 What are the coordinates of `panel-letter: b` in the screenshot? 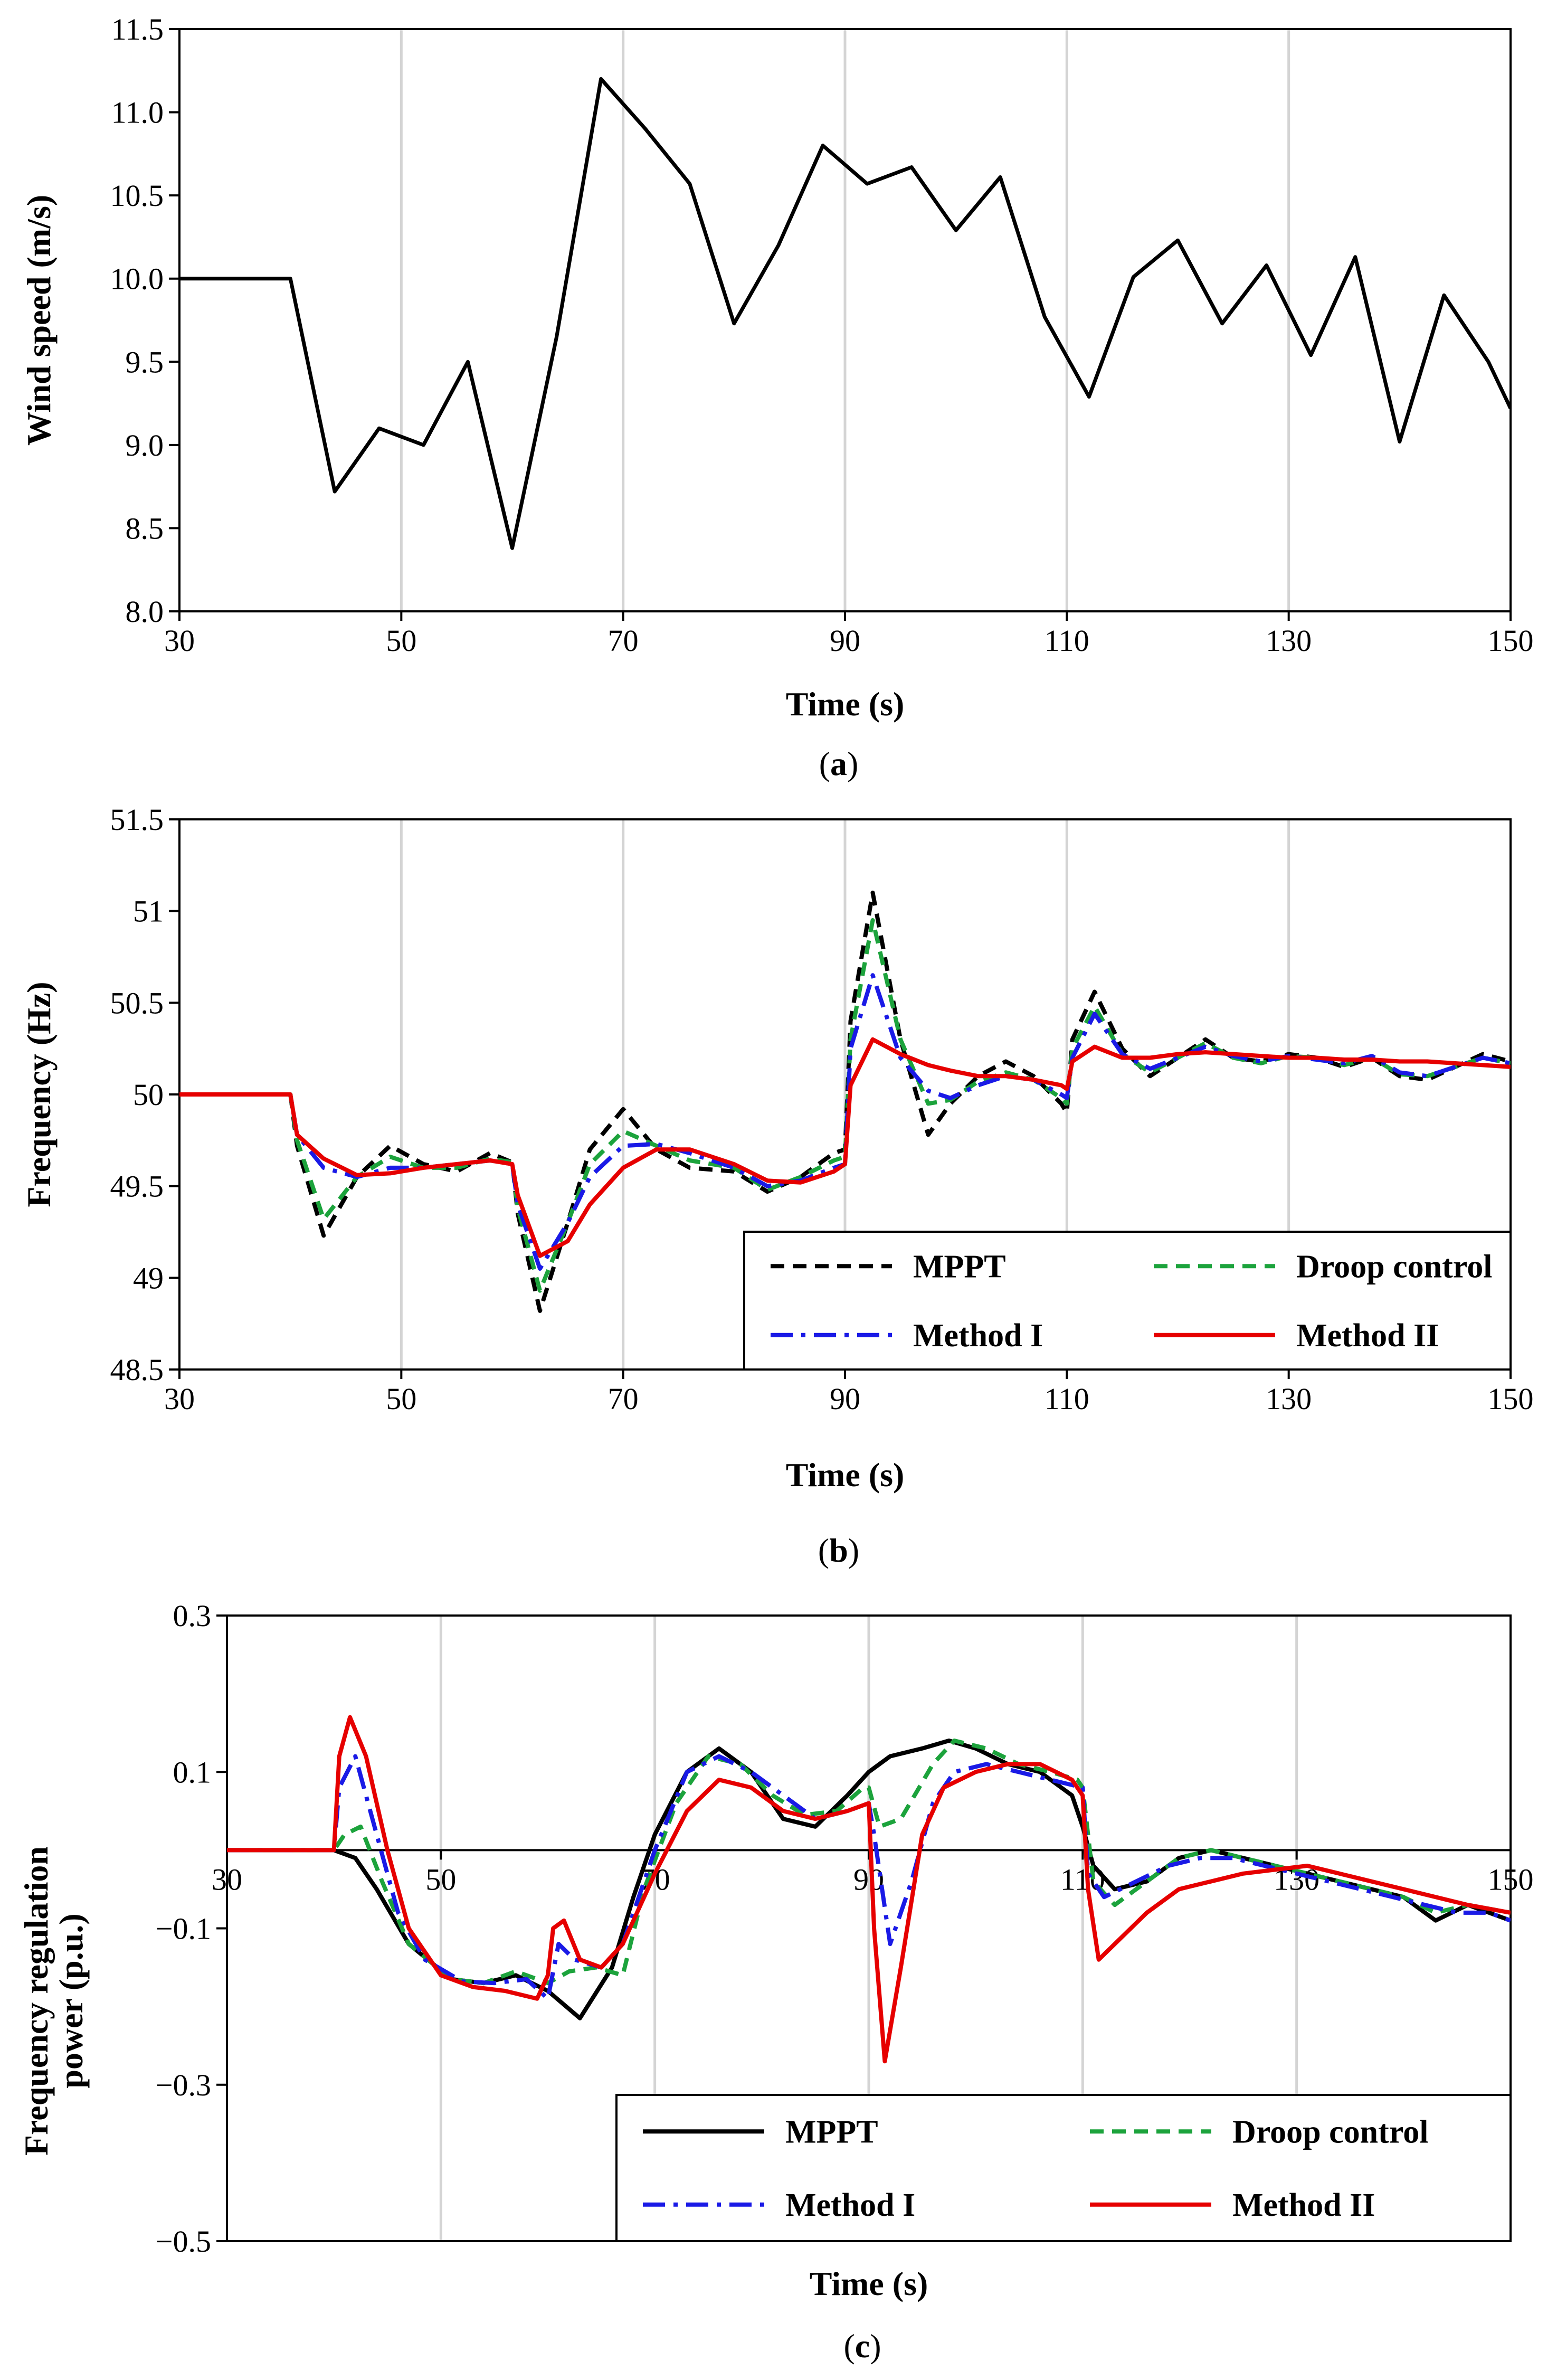 It's located at (838, 1550).